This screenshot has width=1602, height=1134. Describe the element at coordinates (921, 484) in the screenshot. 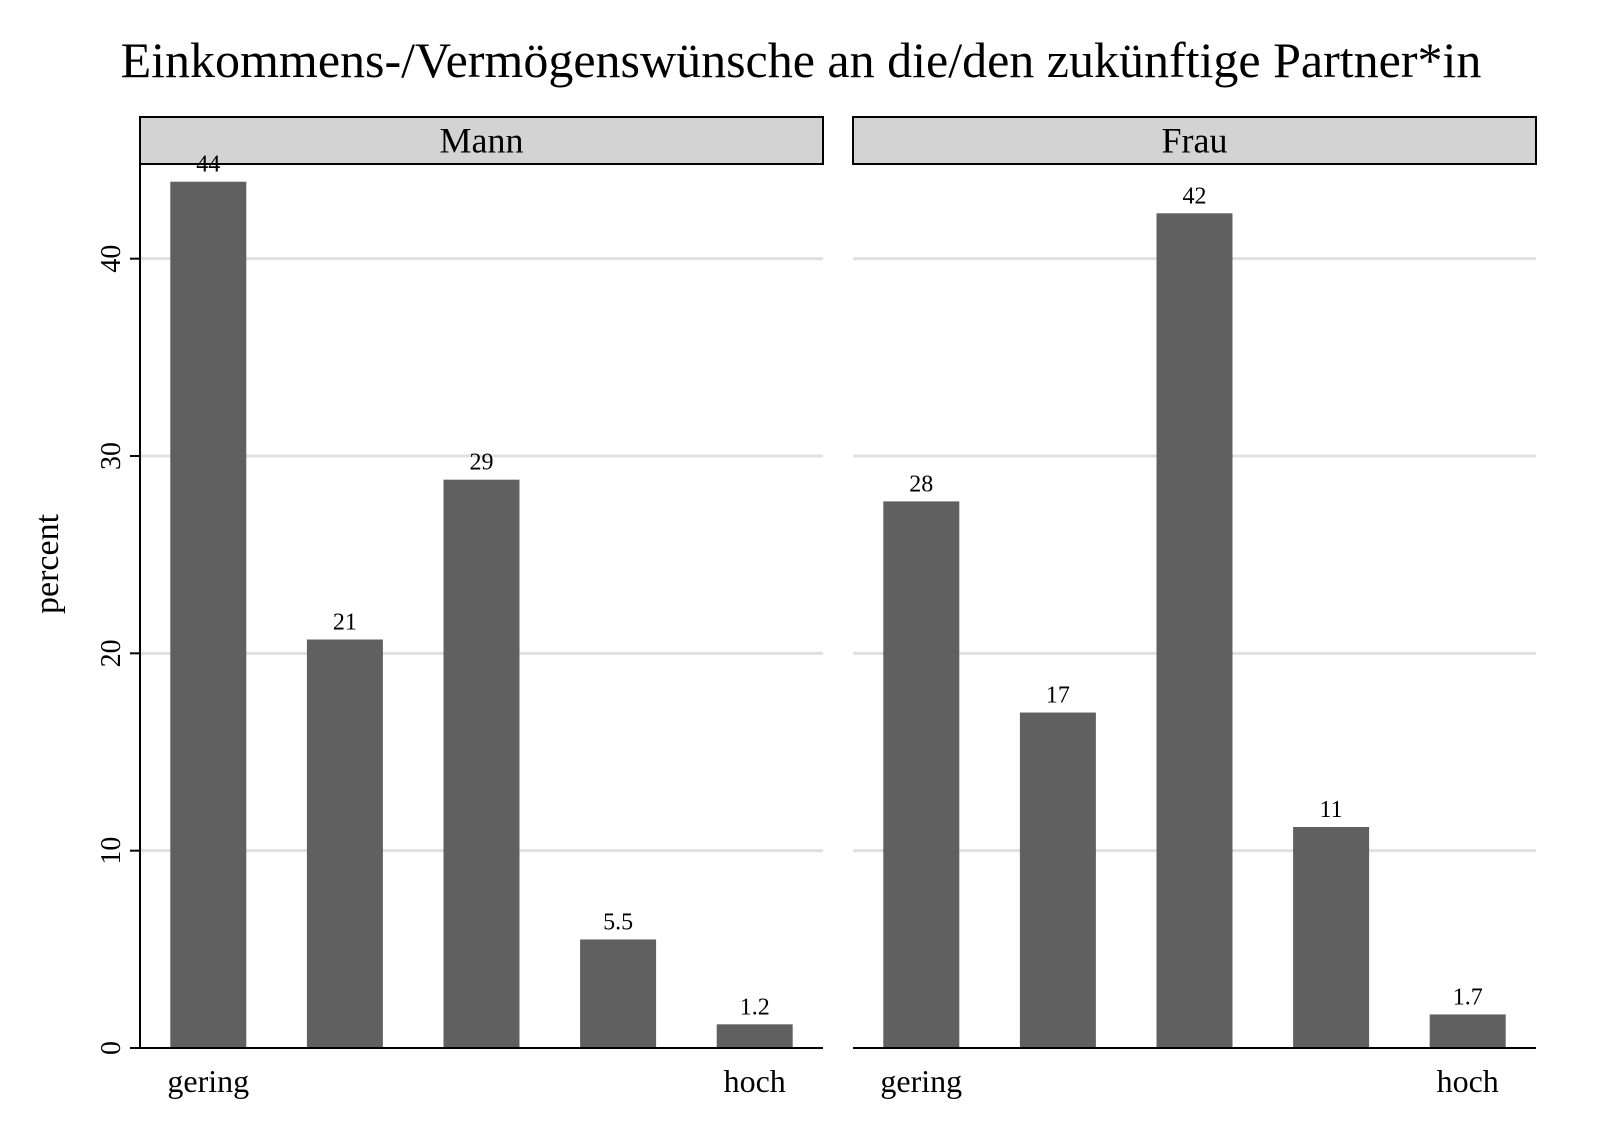

I see `data-label: 28` at that location.